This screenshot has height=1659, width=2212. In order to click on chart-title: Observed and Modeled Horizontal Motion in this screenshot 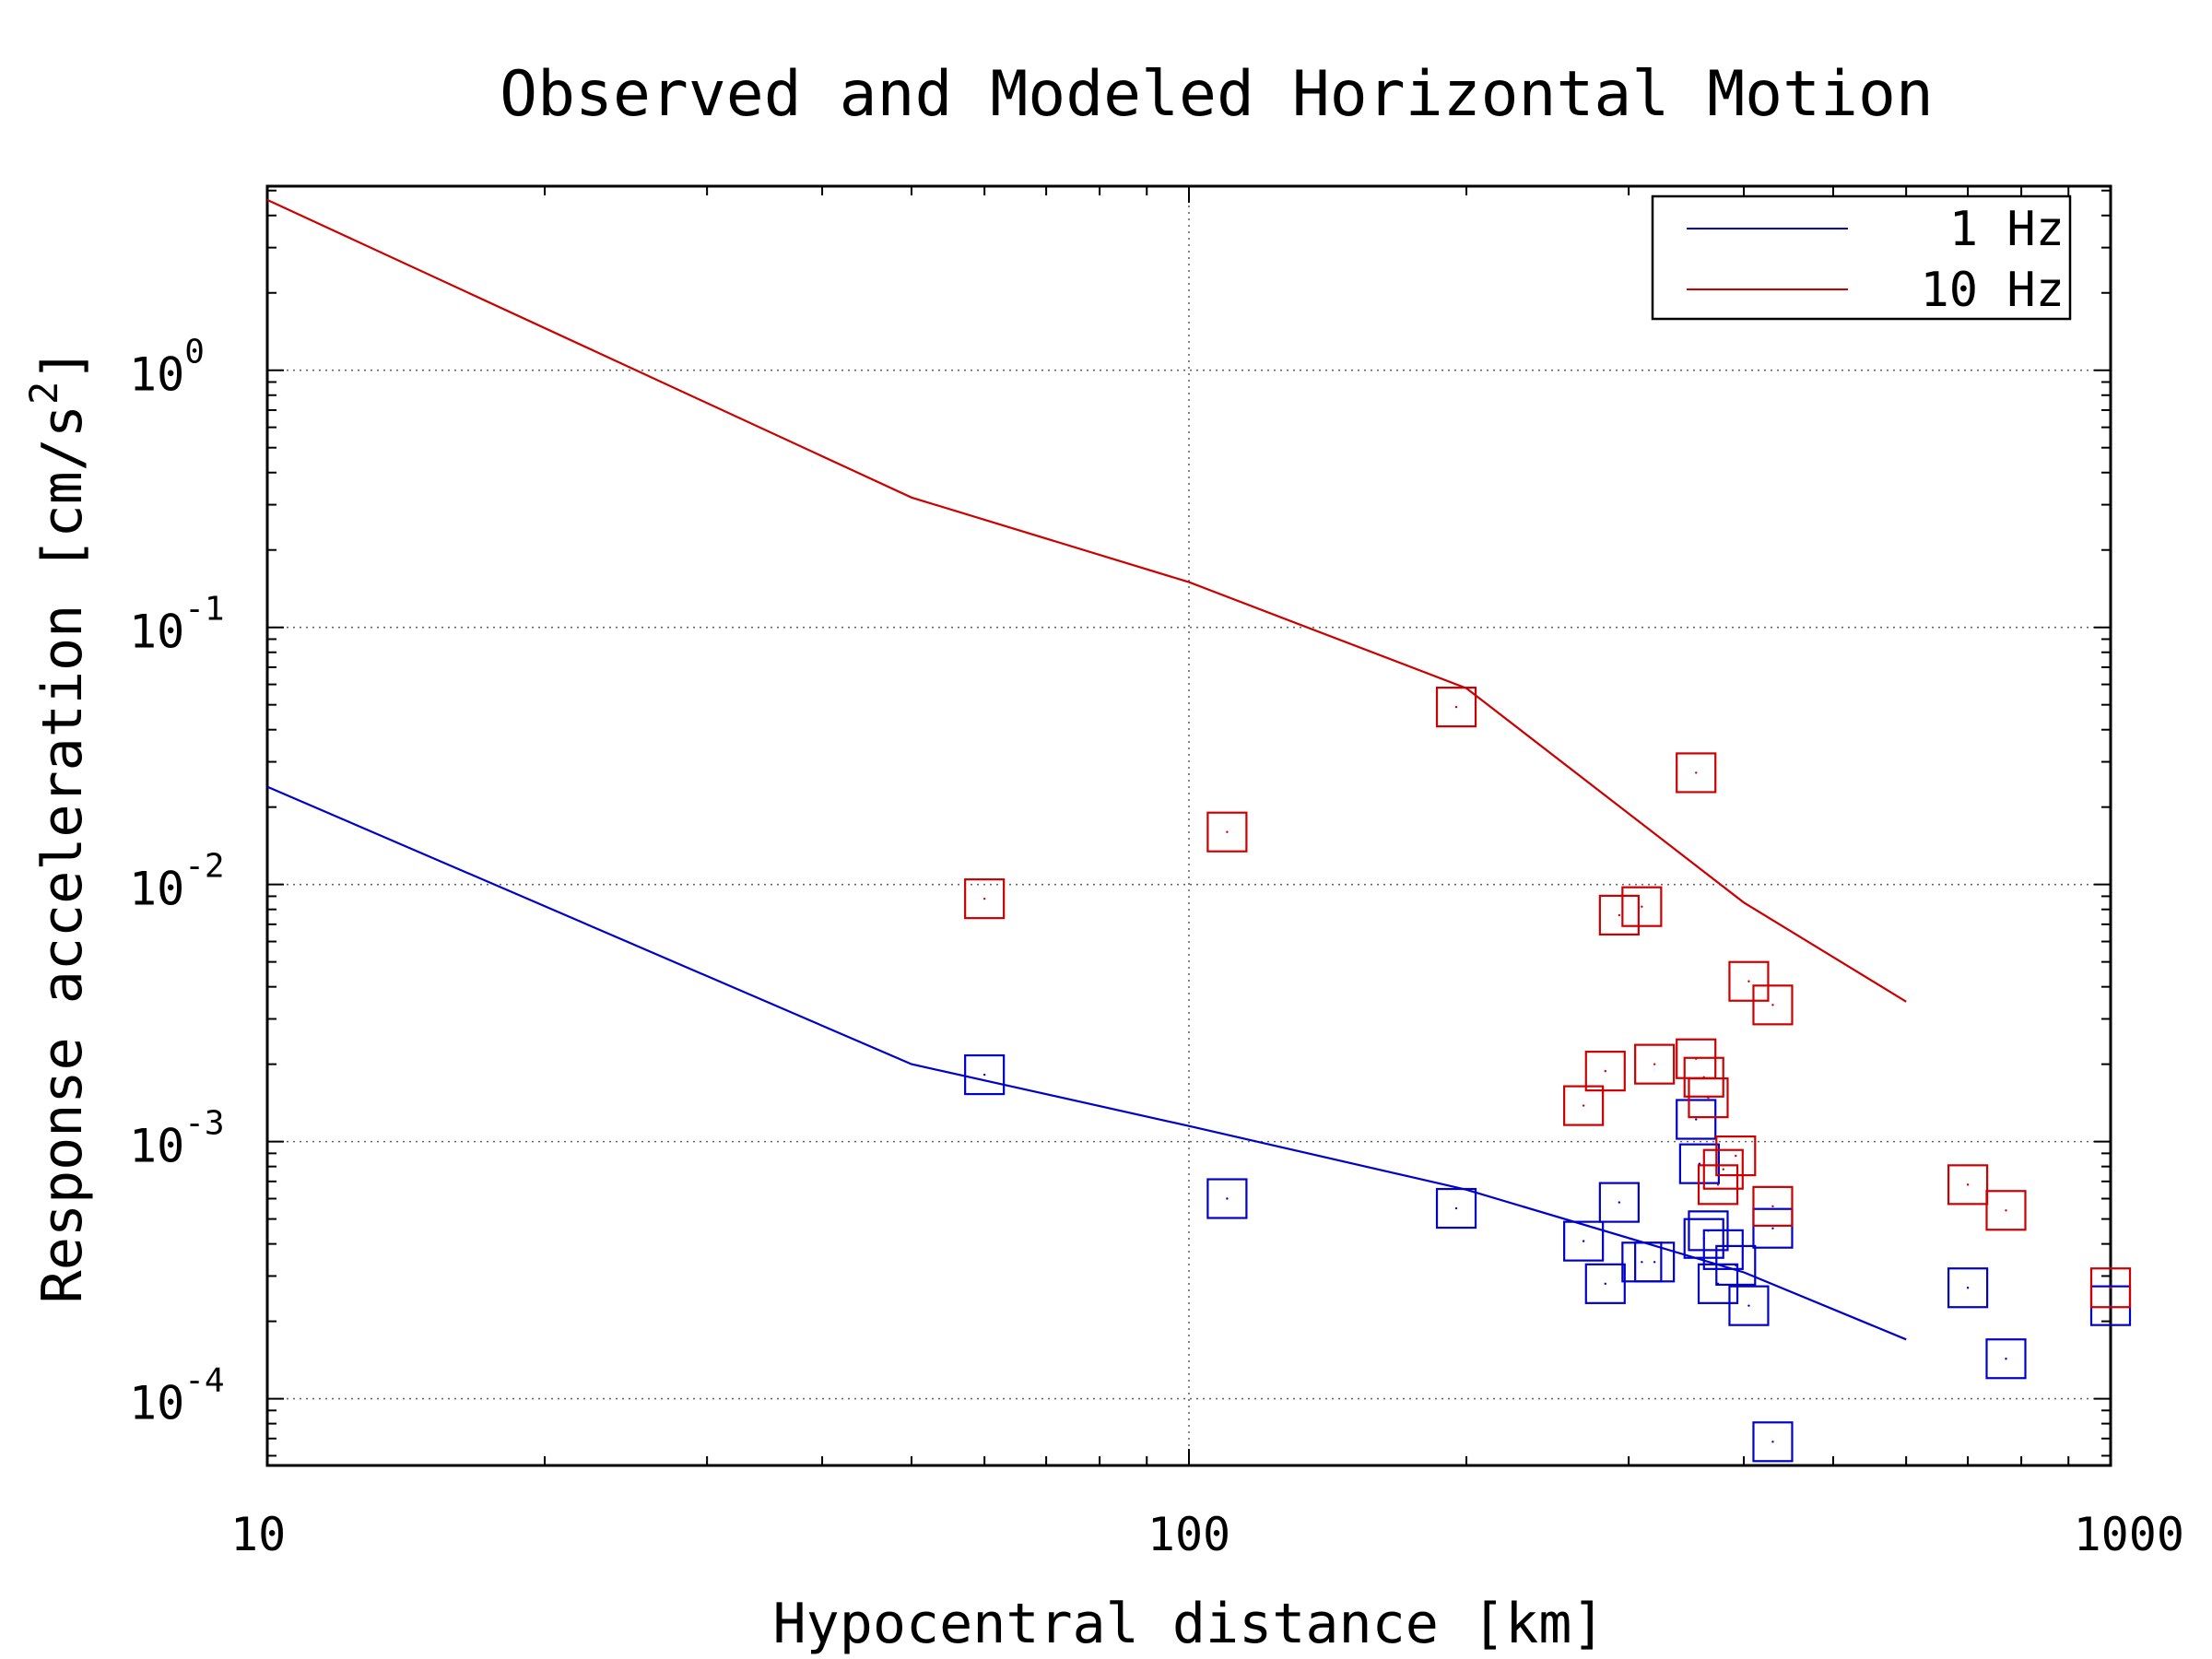, I will do `click(1217, 94)`.